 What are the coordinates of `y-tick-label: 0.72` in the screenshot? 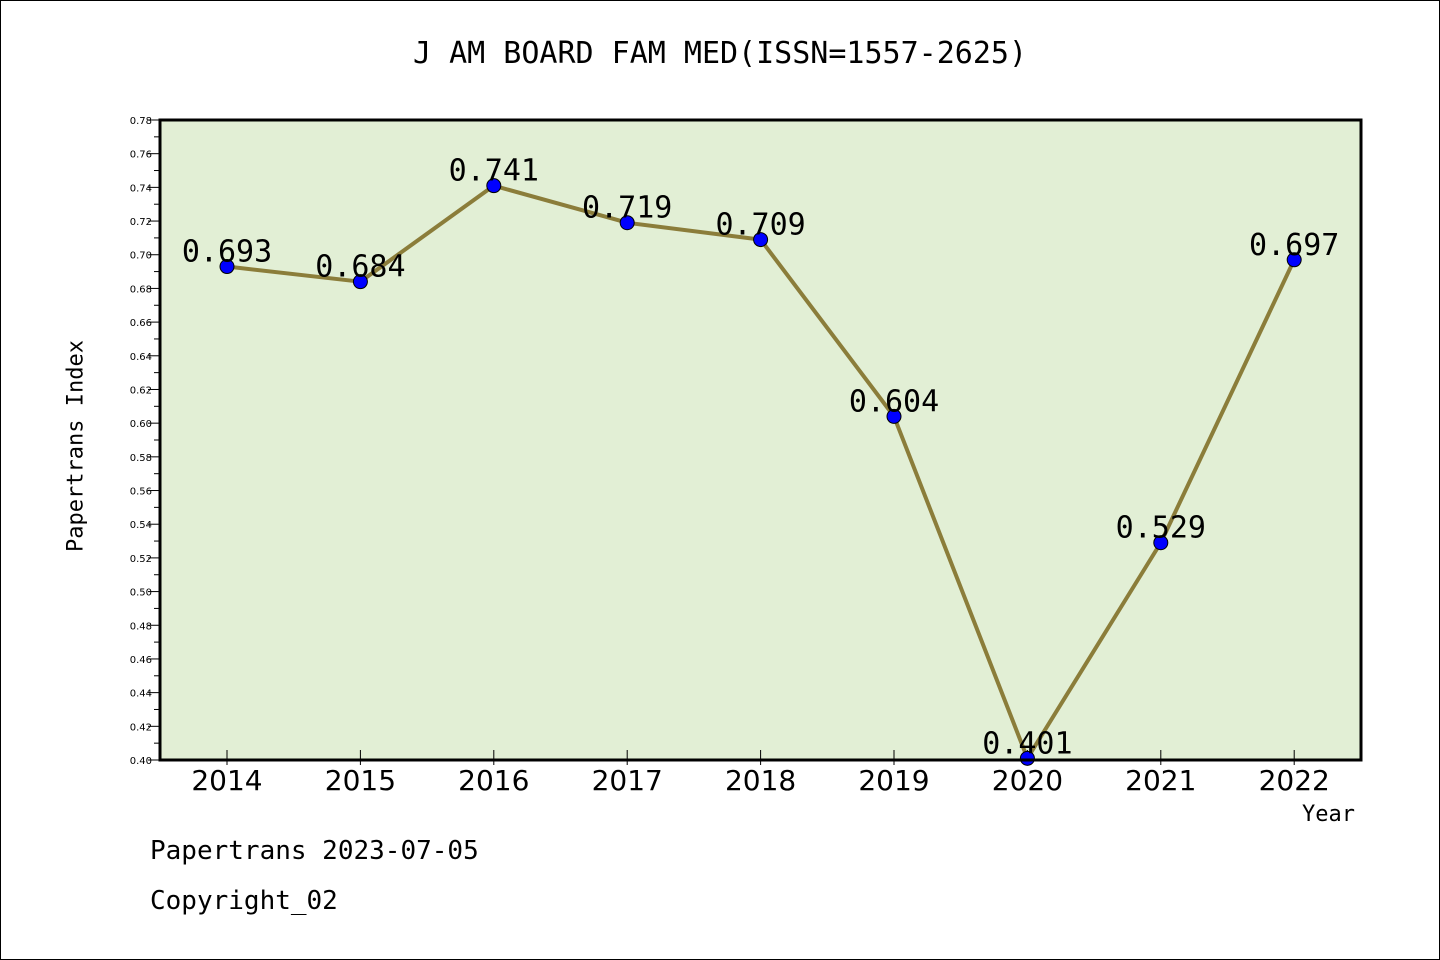 It's located at (141, 222).